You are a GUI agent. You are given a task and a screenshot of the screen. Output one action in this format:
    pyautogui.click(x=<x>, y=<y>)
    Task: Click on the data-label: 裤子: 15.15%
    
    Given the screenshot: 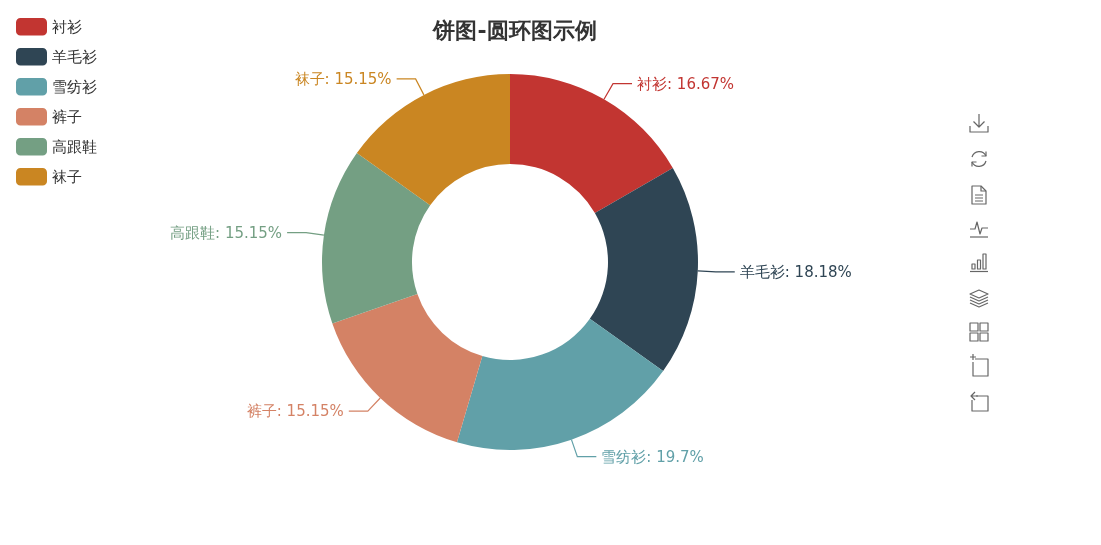 What is the action you would take?
    pyautogui.click(x=295, y=411)
    